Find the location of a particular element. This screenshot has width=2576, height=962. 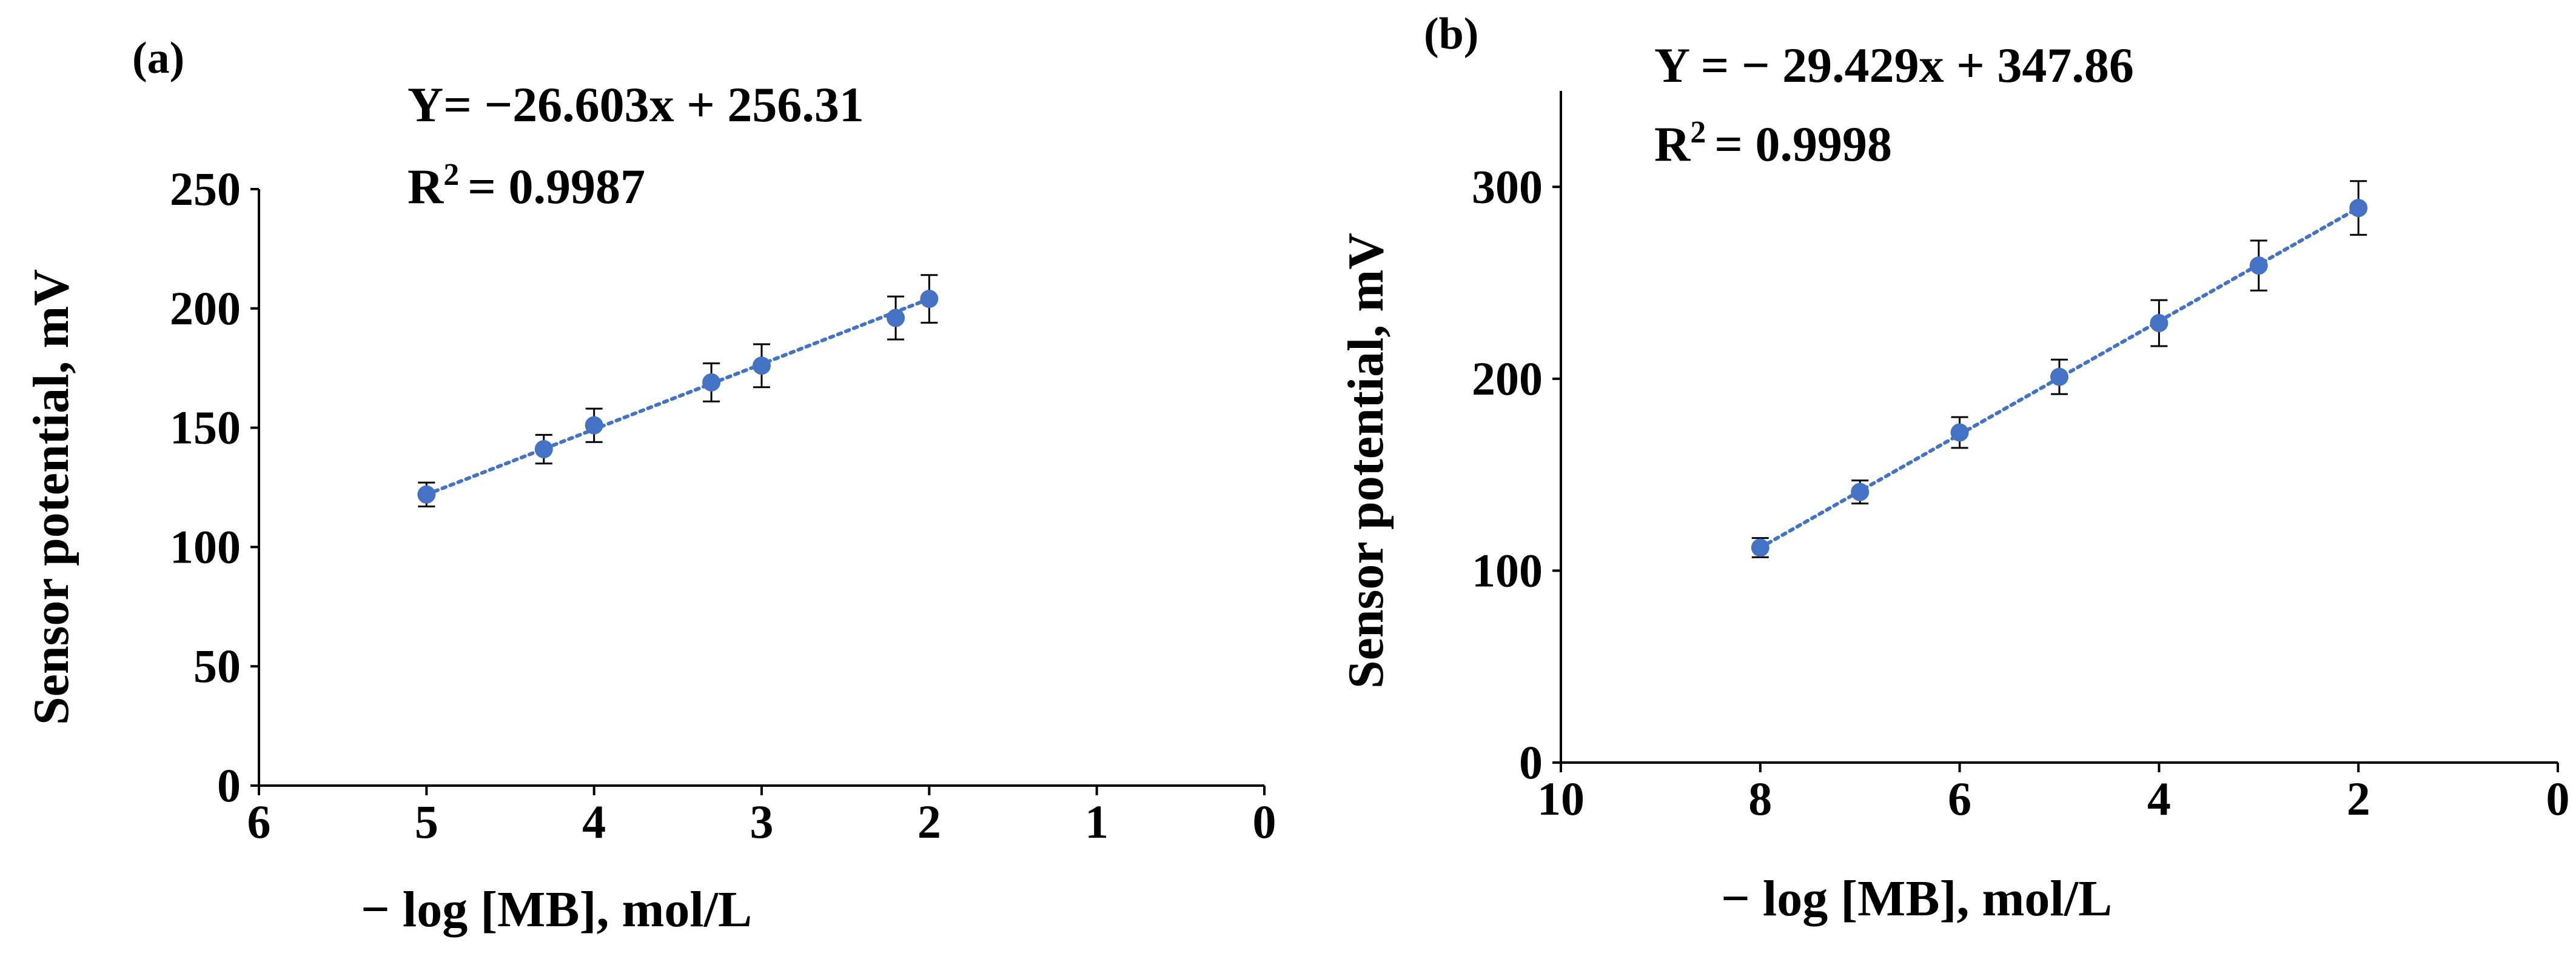

panel-a-y-ticks: 0 50 100 150 200 250 is located at coordinates (214, 487).